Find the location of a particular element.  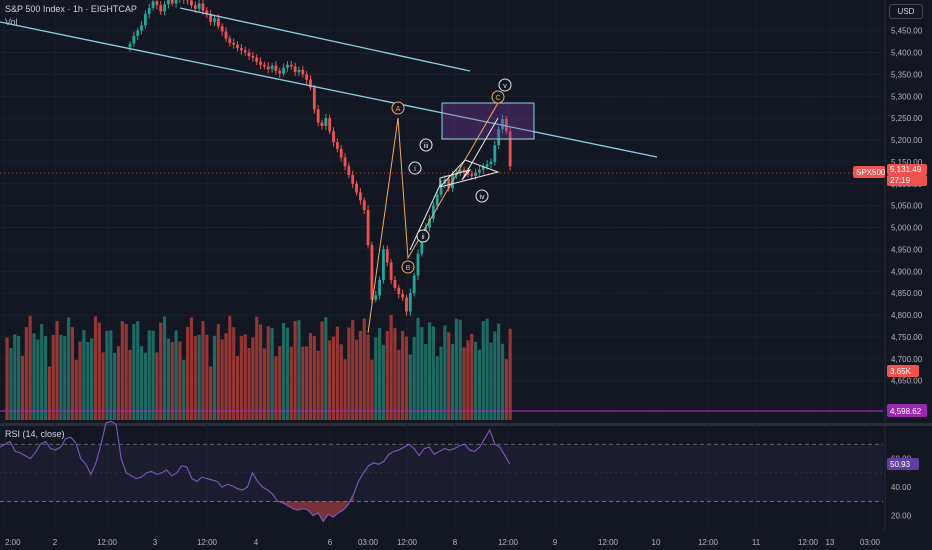

wave-label-text: C is located at coordinates (497, 98).